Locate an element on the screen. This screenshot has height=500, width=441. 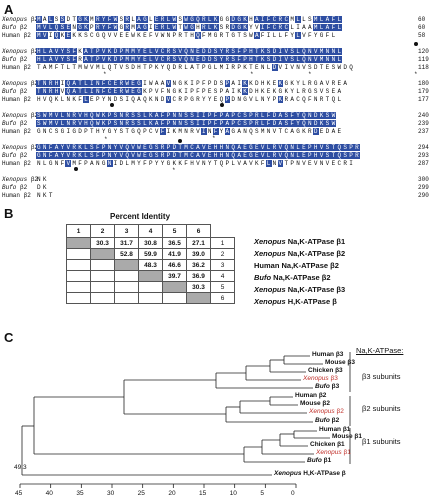
protein-label: Xenopus Na,K-ATPase β2 is located at coordinates (299, 253).